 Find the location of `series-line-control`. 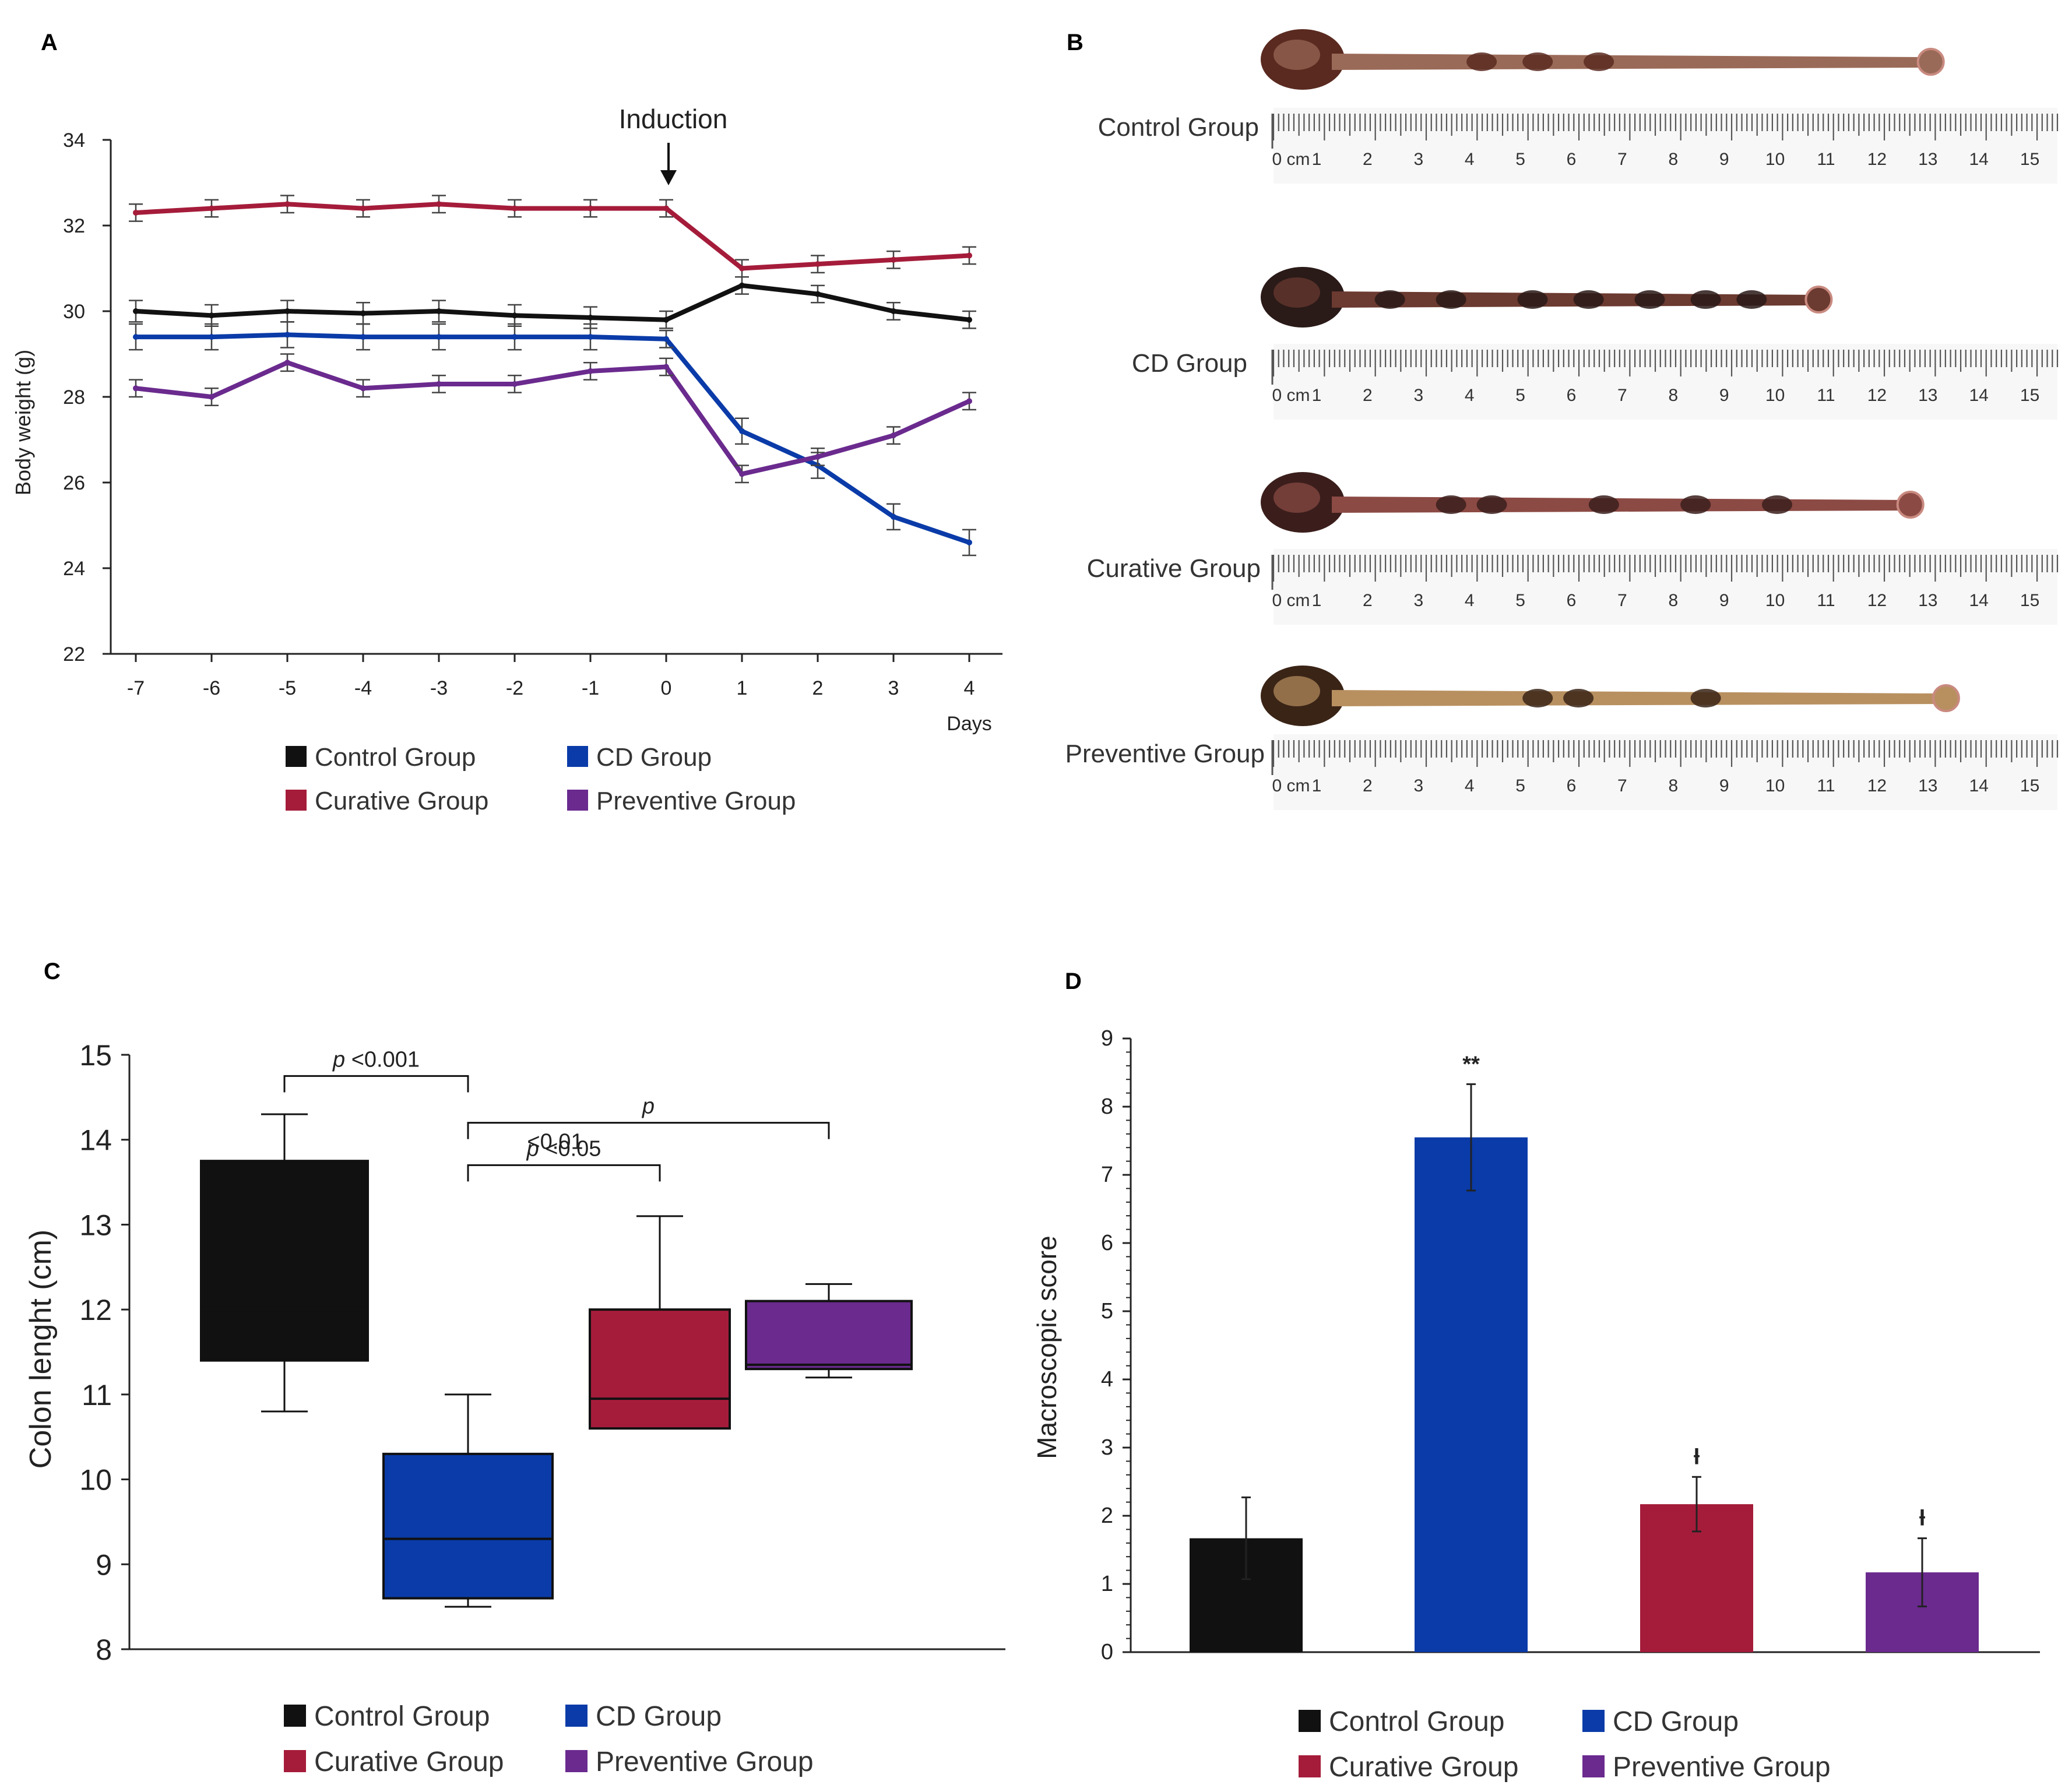

series-line-control is located at coordinates (552, 302).